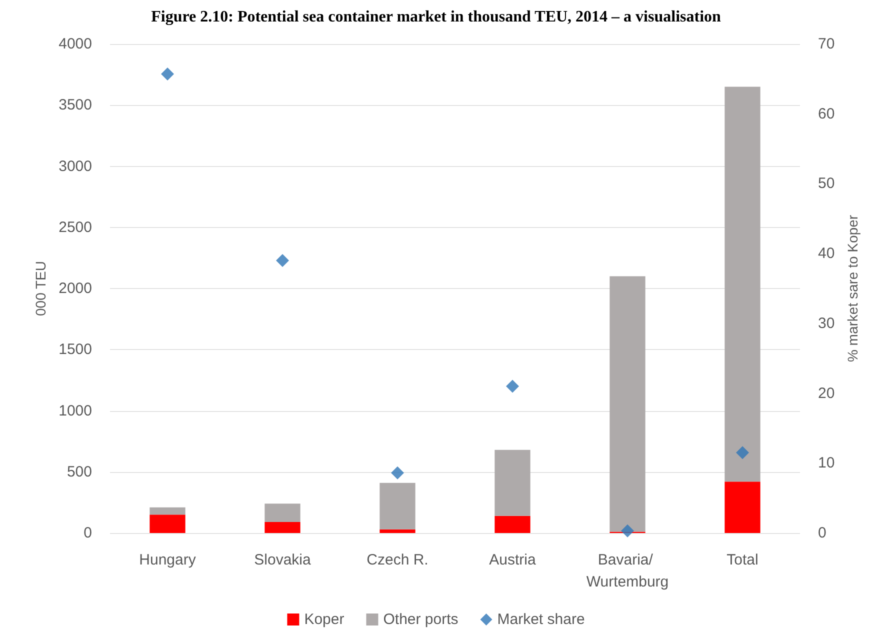 Image resolution: width=872 pixels, height=636 pixels. Describe the element at coordinates (852, 288) in the screenshot. I see `y2-axis-title: % market sare to Koper` at that location.